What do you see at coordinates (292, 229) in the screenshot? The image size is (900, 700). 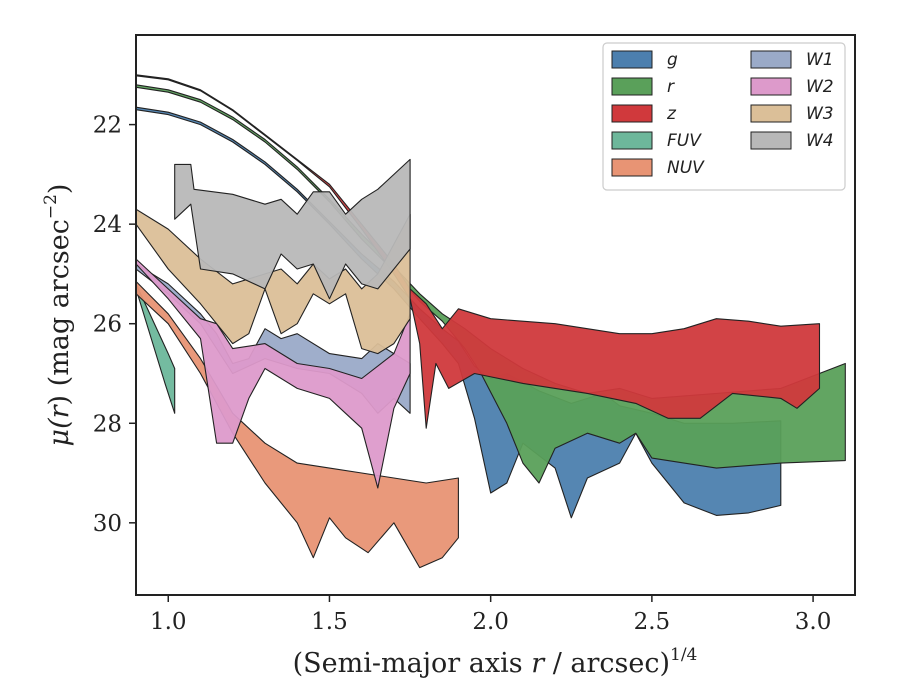 I see `series-band-w4` at bounding box center [292, 229].